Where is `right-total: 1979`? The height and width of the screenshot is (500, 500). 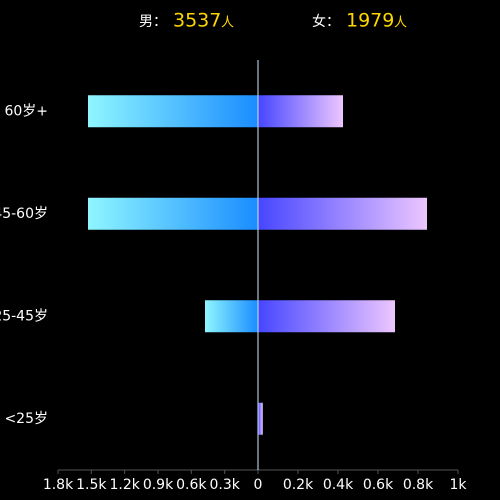 right-total: 1979 is located at coordinates (370, 21).